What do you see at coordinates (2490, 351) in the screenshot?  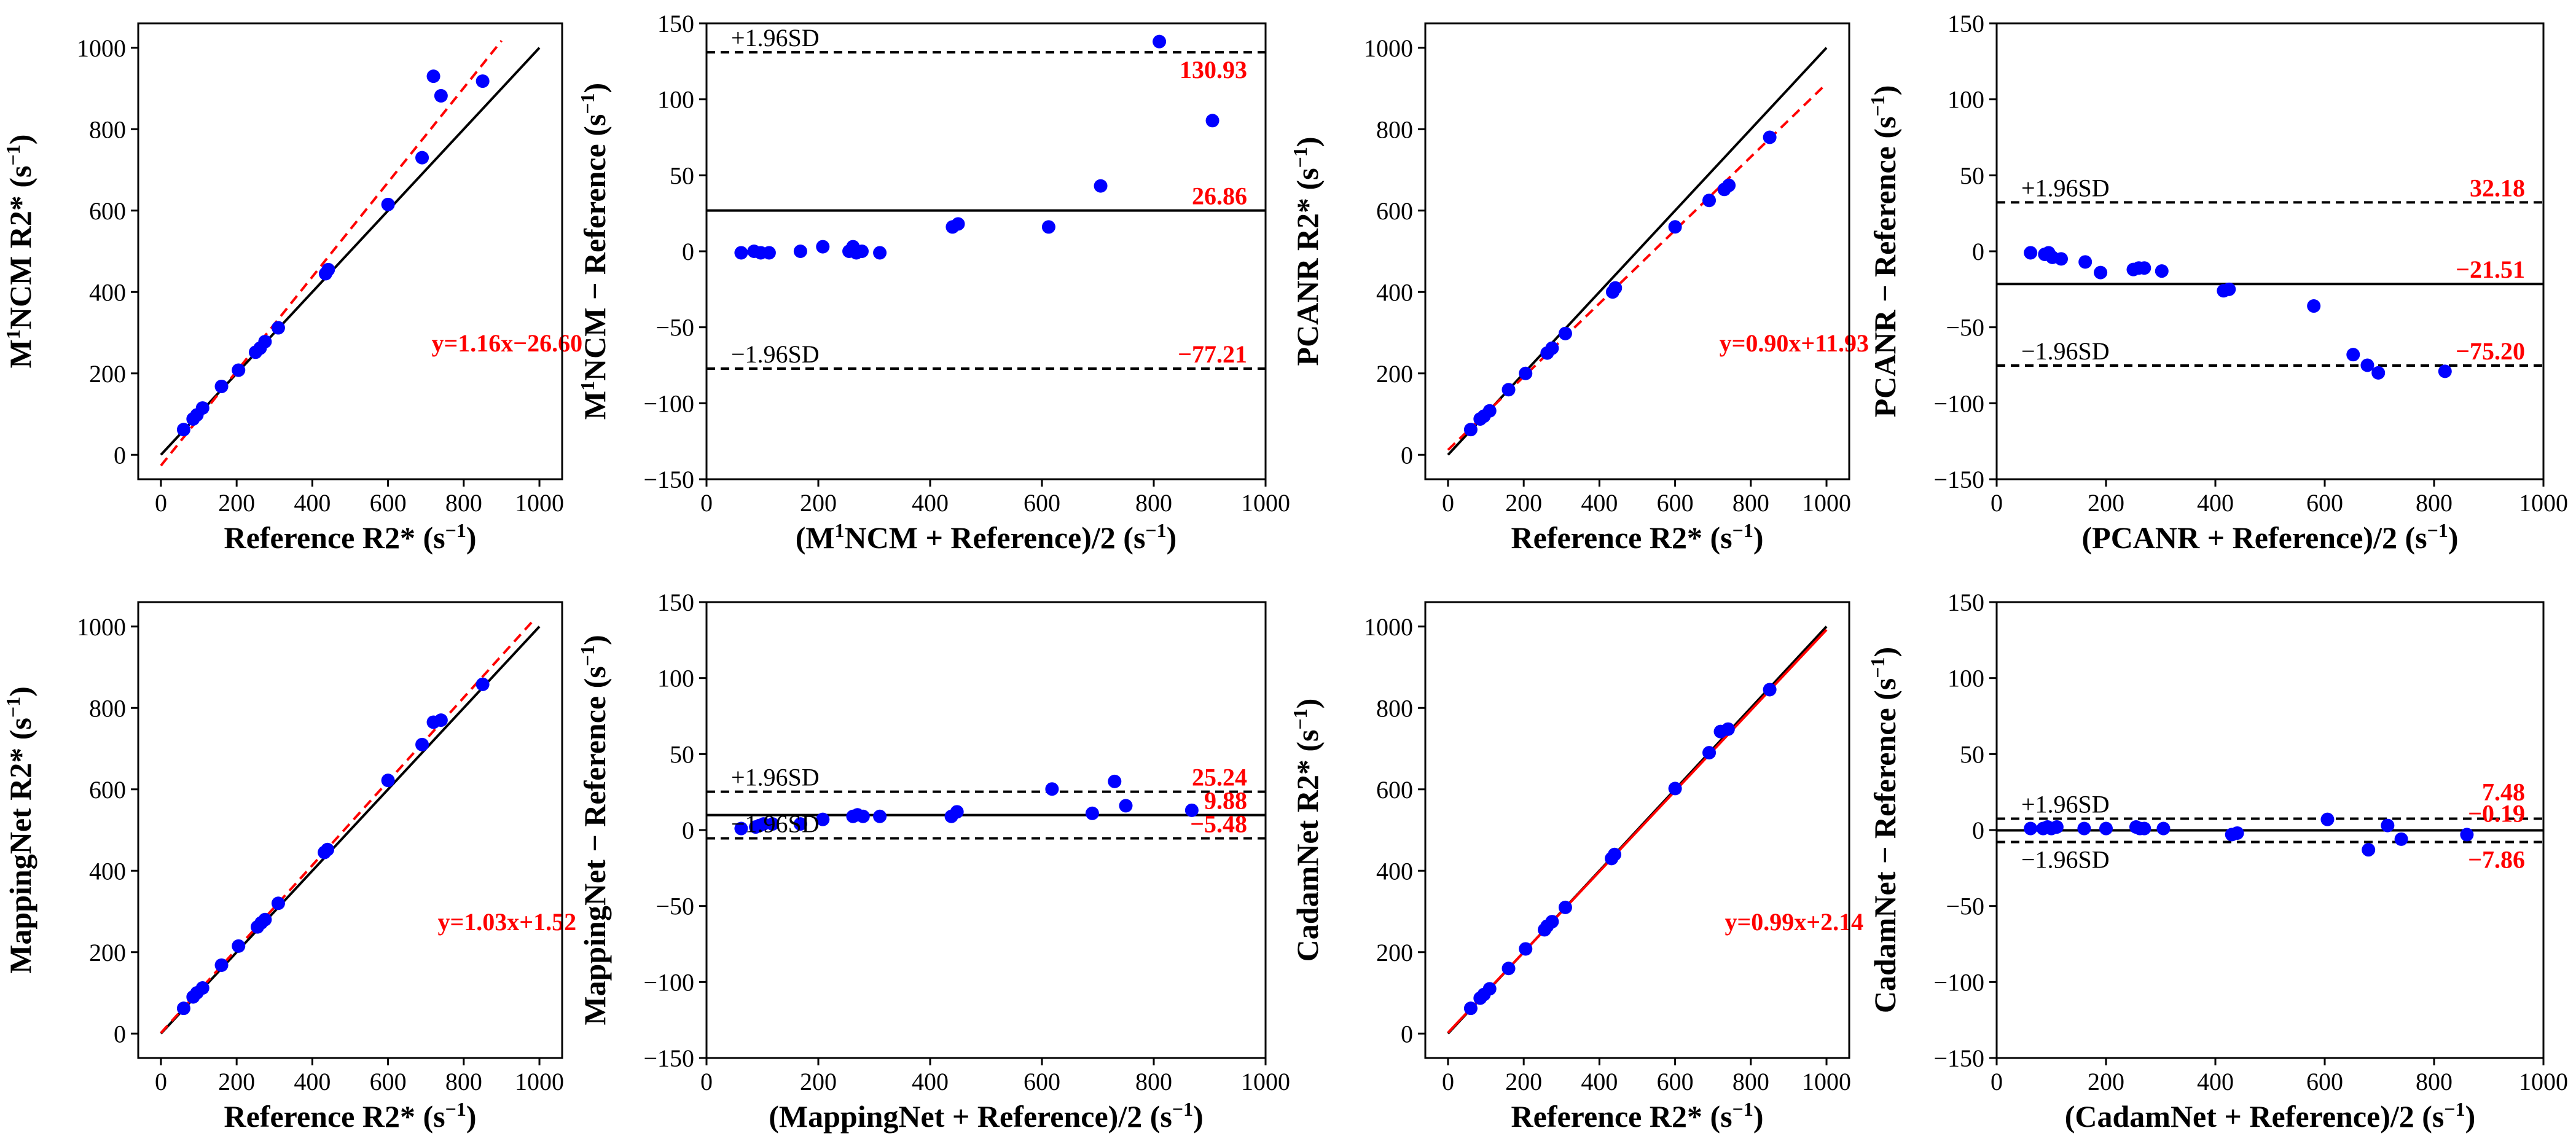 I see `lower-limit-value: −75.20` at bounding box center [2490, 351].